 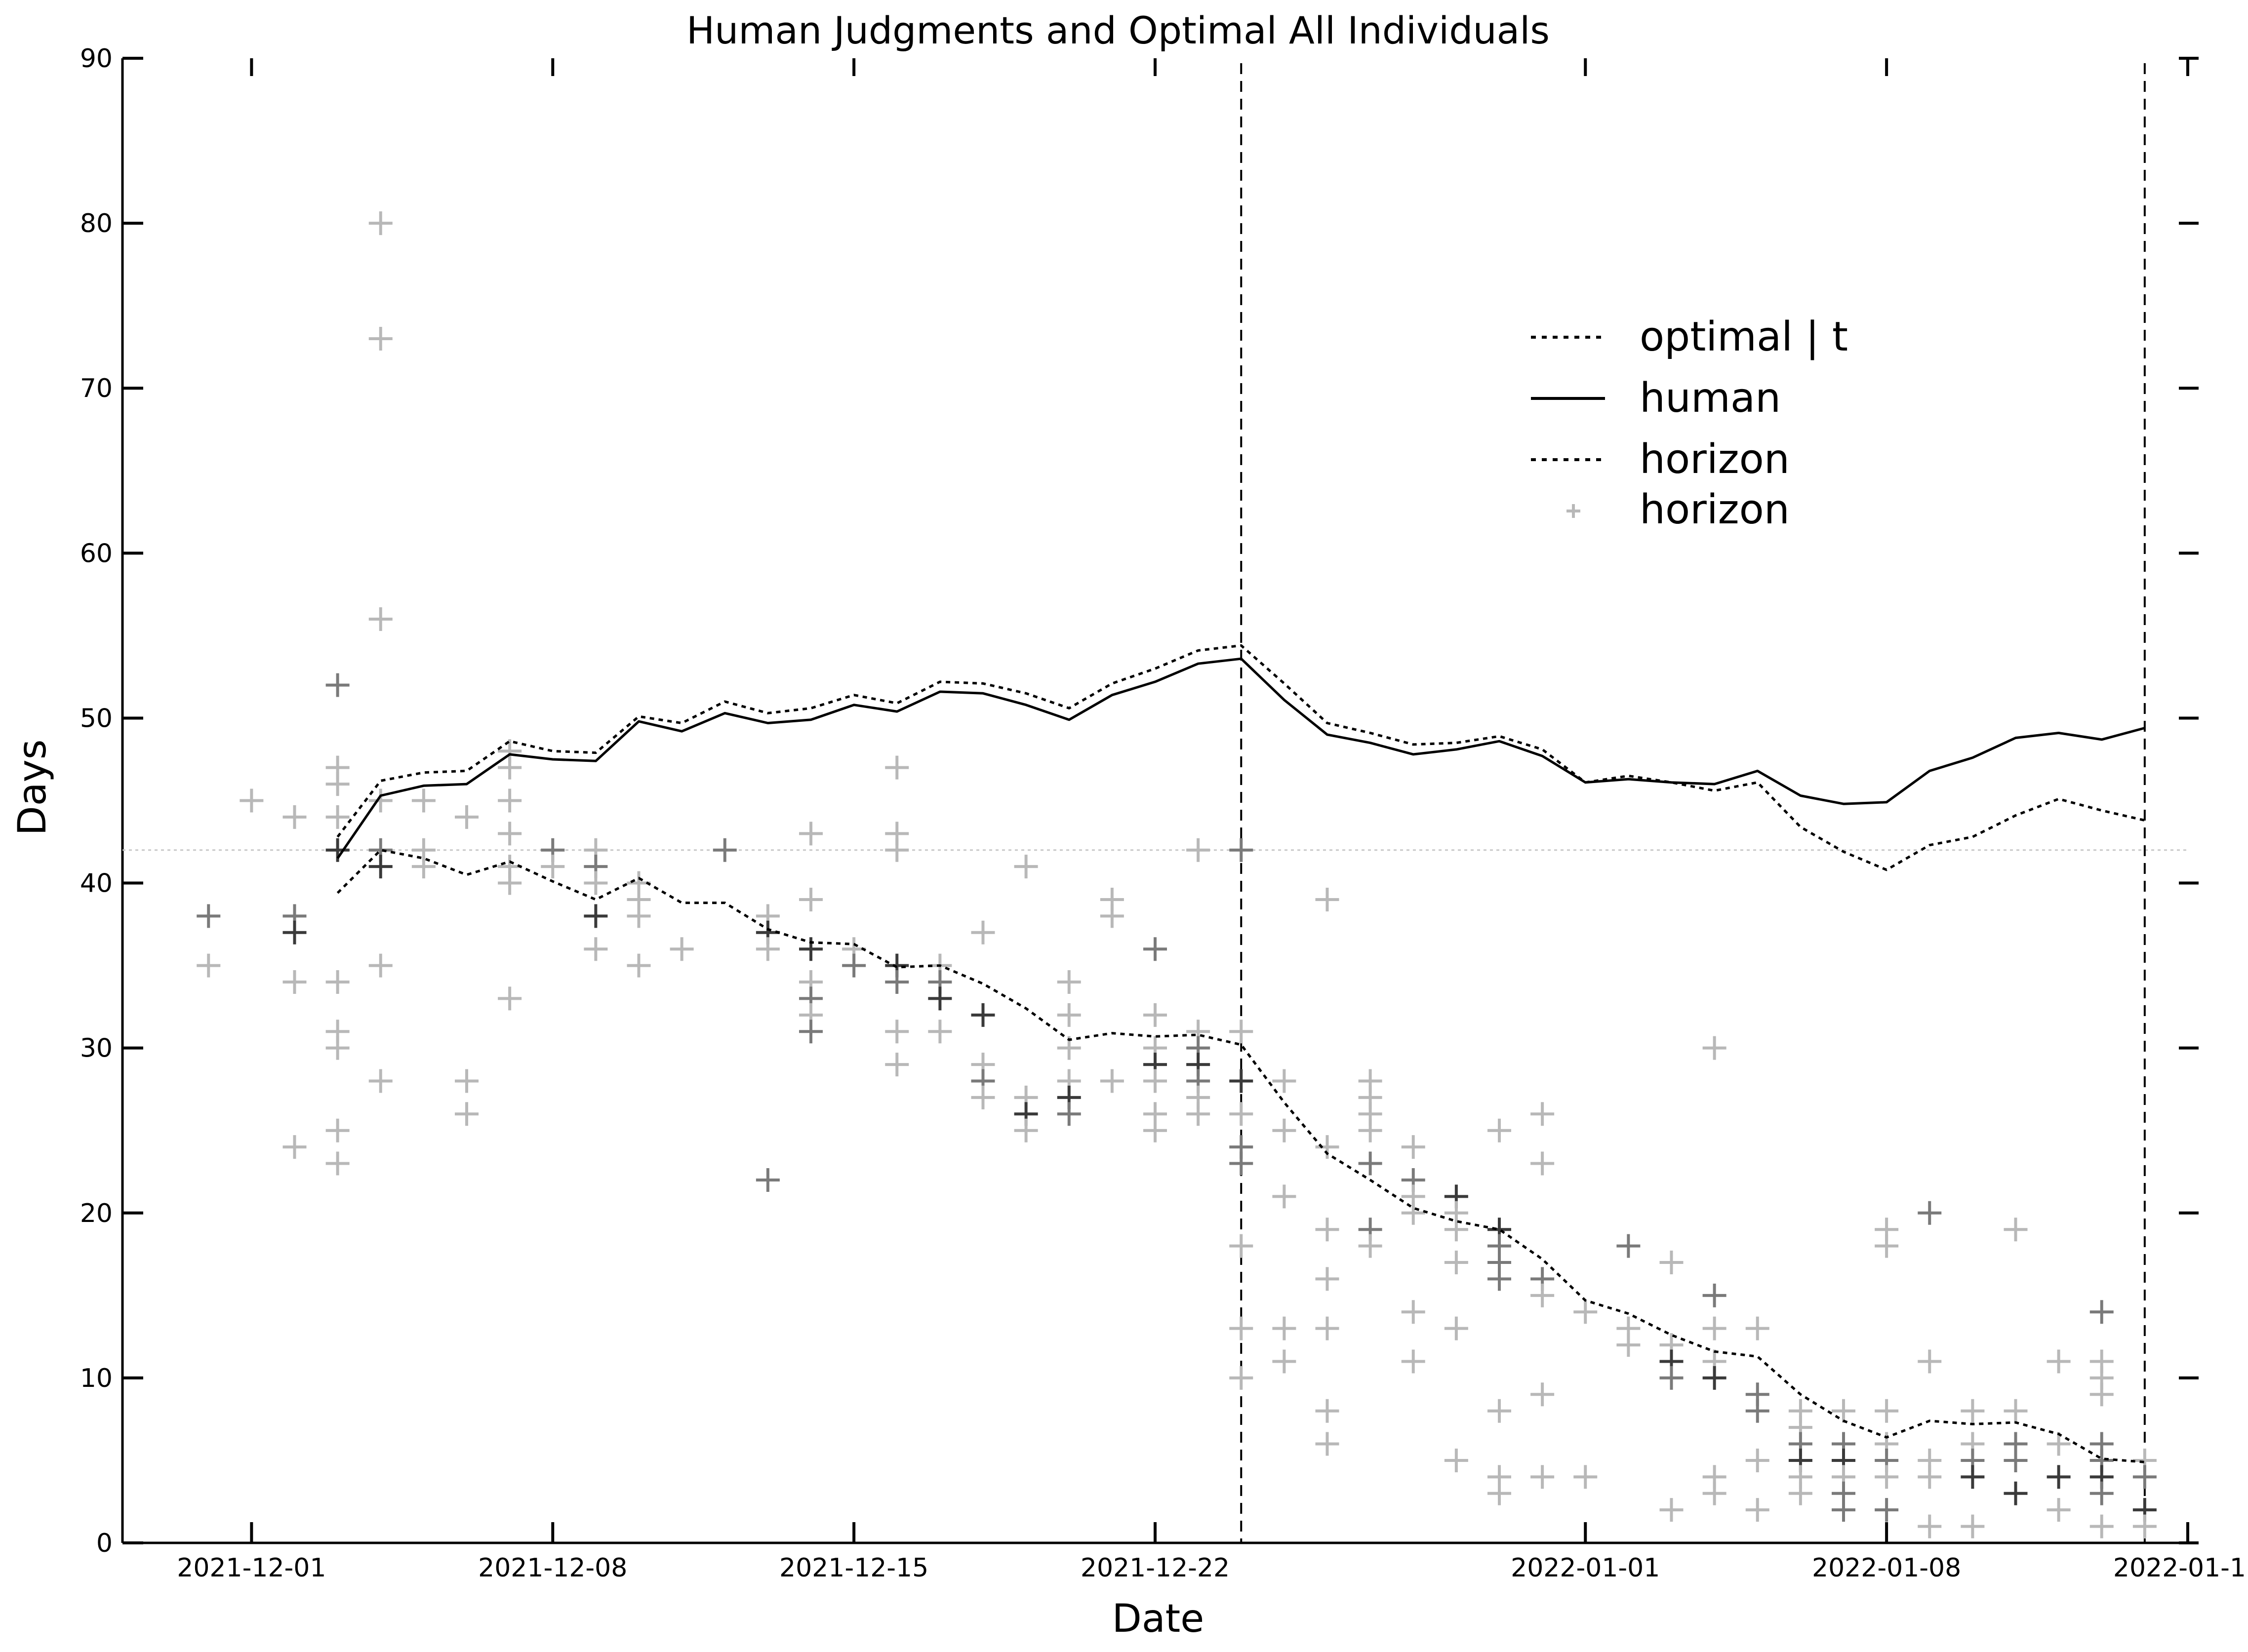 What do you see at coordinates (1715, 510) in the screenshot?
I see `legend-label-horizon-marker: horizon` at bounding box center [1715, 510].